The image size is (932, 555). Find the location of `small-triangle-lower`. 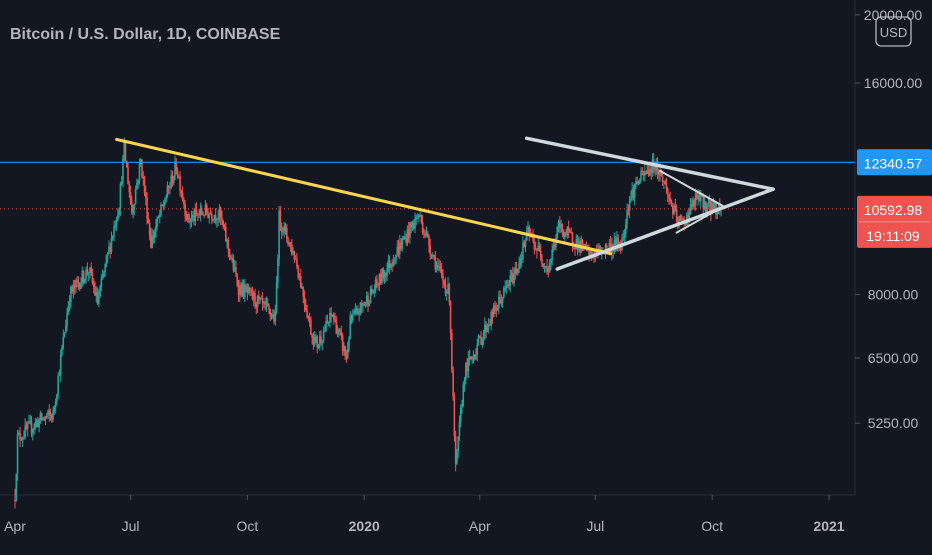

small-triangle-lower is located at coordinates (700, 219).